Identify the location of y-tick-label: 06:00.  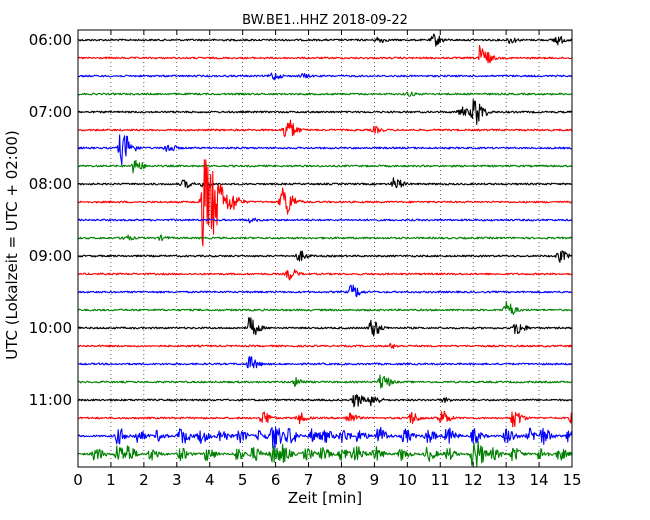
(50, 40).